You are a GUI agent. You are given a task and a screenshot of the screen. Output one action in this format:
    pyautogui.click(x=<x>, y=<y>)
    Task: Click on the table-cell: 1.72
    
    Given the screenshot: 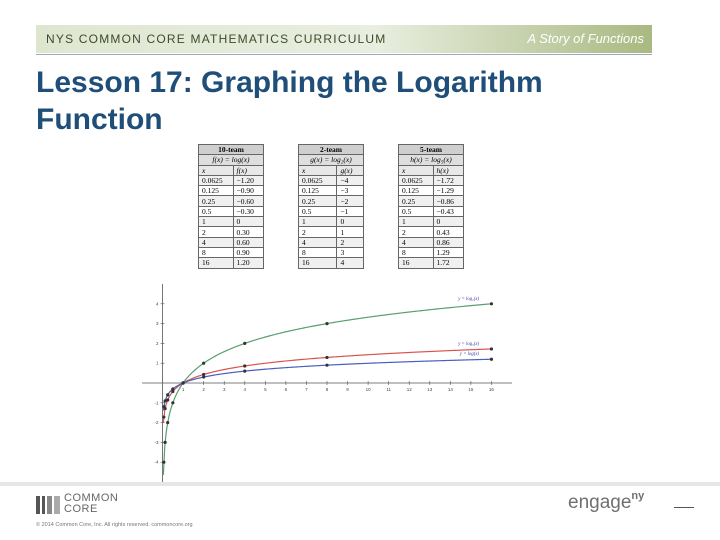 What is the action you would take?
    pyautogui.click(x=448, y=263)
    